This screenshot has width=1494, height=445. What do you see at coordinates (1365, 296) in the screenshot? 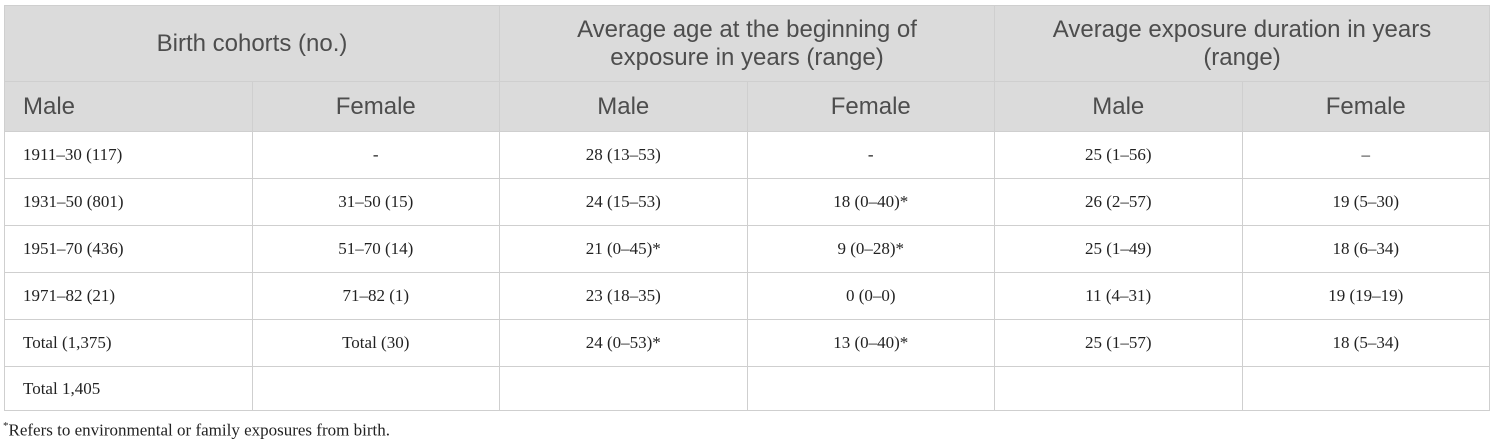
I see `table-cell: 19 (19–19)` at bounding box center [1365, 296].